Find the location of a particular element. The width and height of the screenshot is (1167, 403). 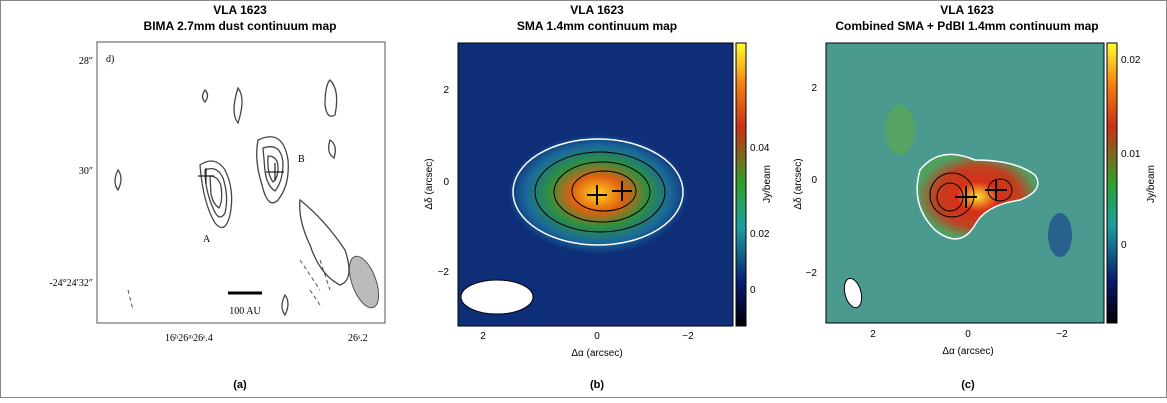

subtitle: BIMA 2.7mm dust continuum map is located at coordinates (240, 26).